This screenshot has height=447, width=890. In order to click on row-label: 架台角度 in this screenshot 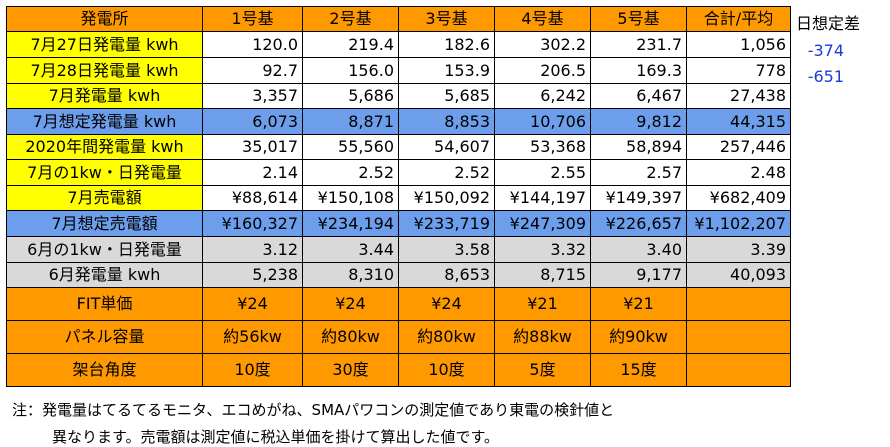, I will do `click(104, 370)`.